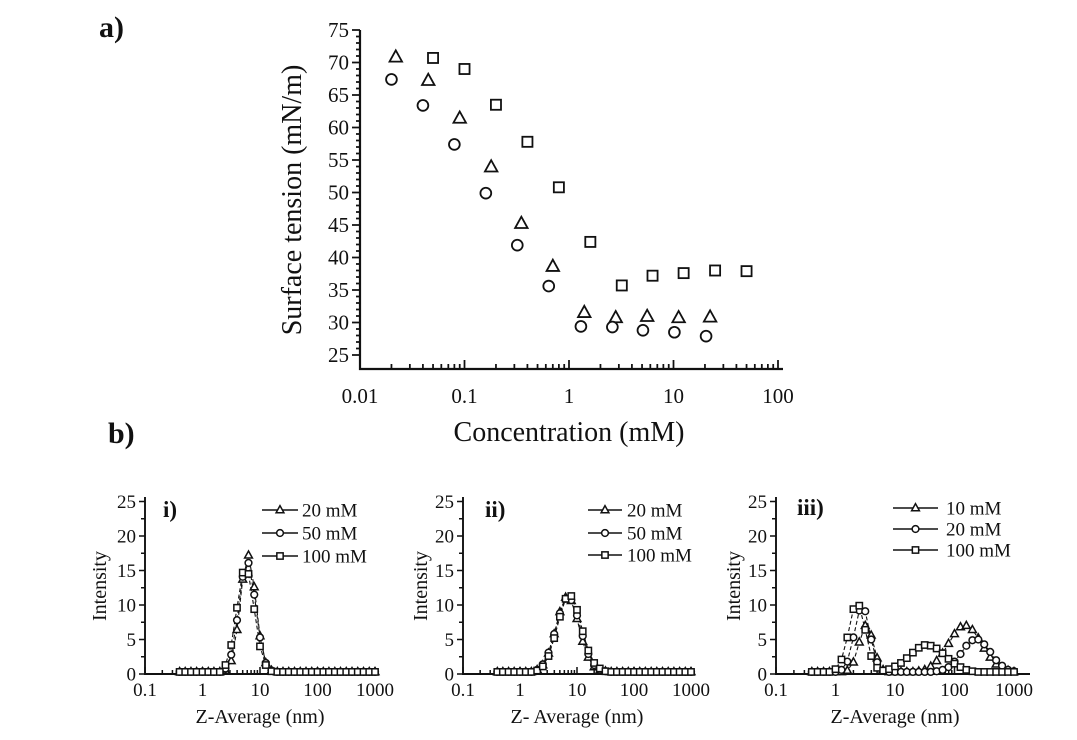 The image size is (1077, 740). What do you see at coordinates (569, 364) in the screenshot?
I see `a-x-ticks` at bounding box center [569, 364].